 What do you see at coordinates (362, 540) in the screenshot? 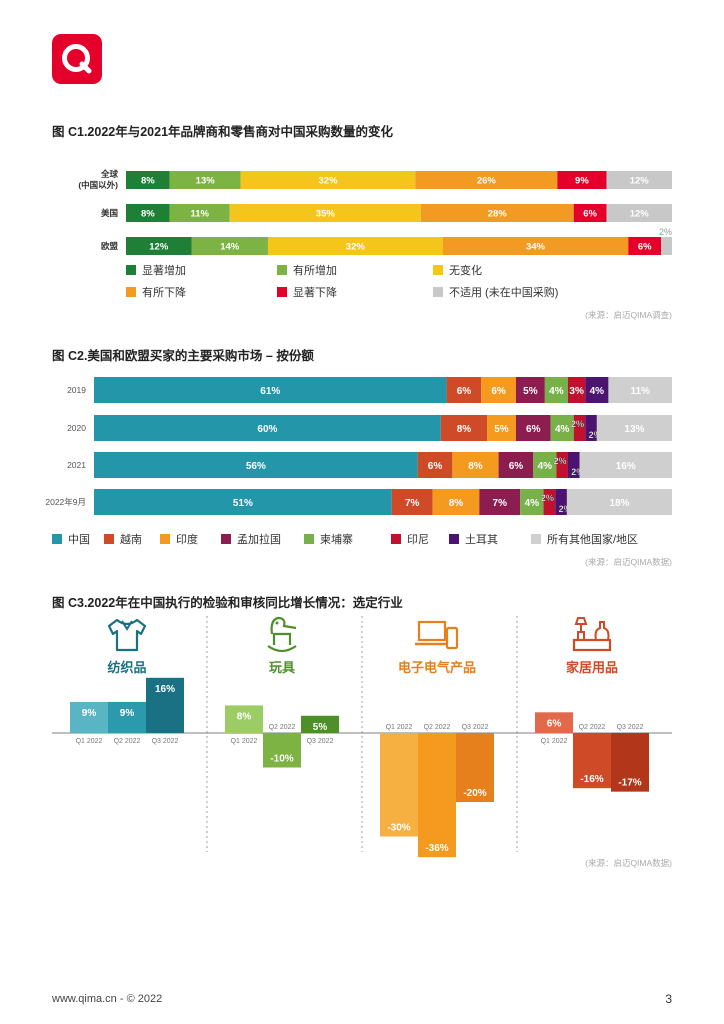
I see `chart-c2-legend: 中国 越南 印度 孟加拉国 柬埔寨 印尼 土耳其 所有其他国家/地区` at bounding box center [362, 540].